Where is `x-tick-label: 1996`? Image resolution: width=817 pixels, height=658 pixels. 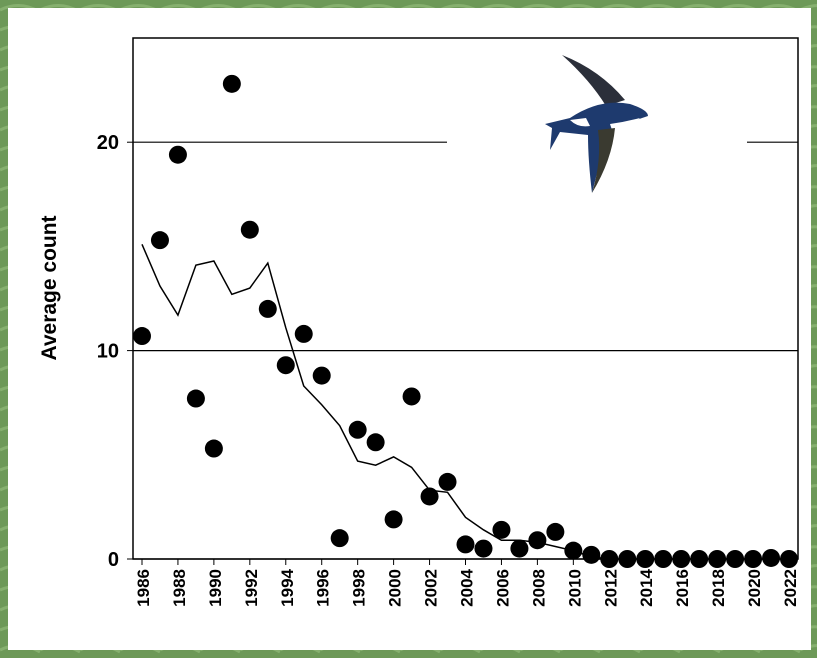 x-tick-label: 1996 is located at coordinates (323, 588).